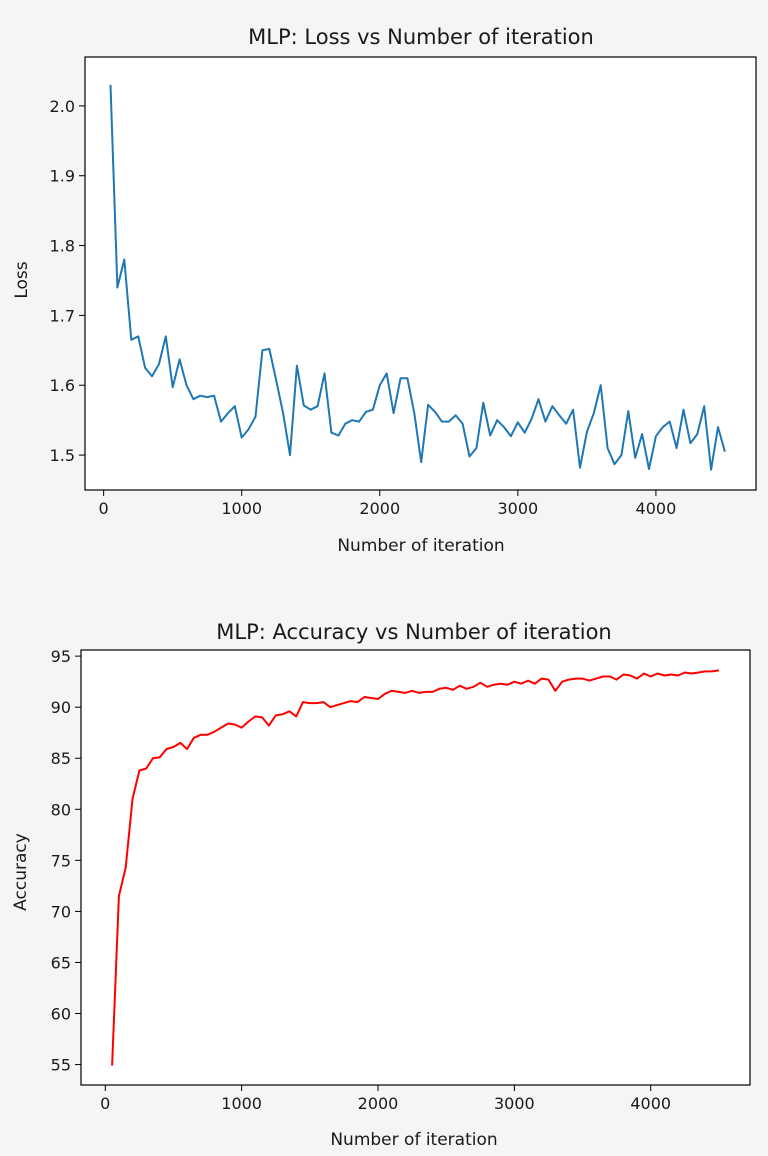 This screenshot has width=768, height=1156. What do you see at coordinates (241, 1103) in the screenshot?
I see `accuracy-x-tick-label: 1000` at bounding box center [241, 1103].